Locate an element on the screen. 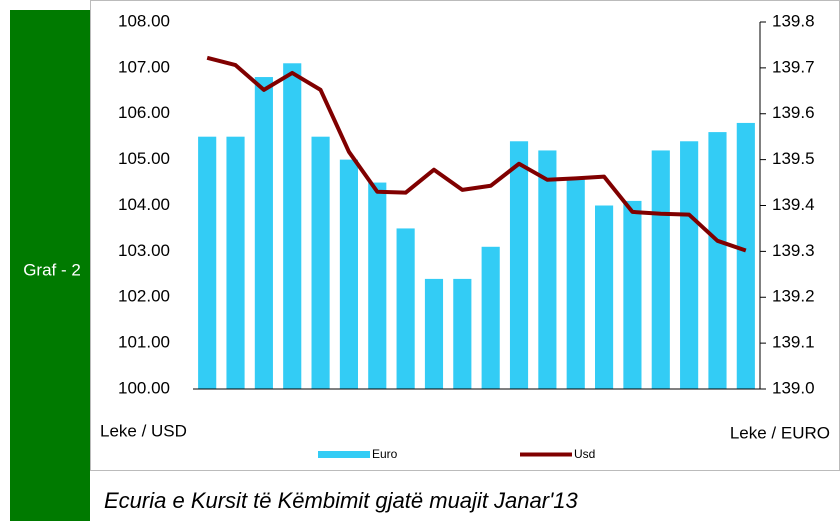  y2-tick-label: 139.4 is located at coordinates (793, 204).